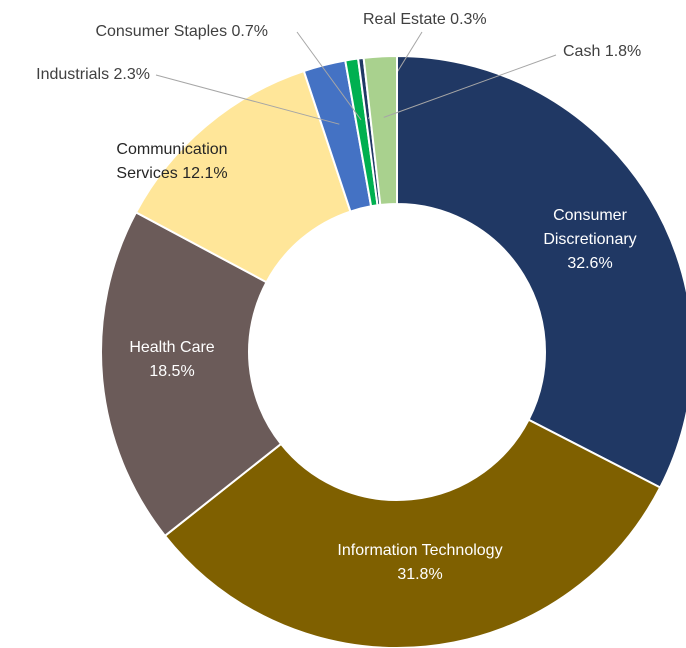 This screenshot has width=686, height=648. Describe the element at coordinates (404, 19) in the screenshot. I see `label-text: Real Estate` at that location.